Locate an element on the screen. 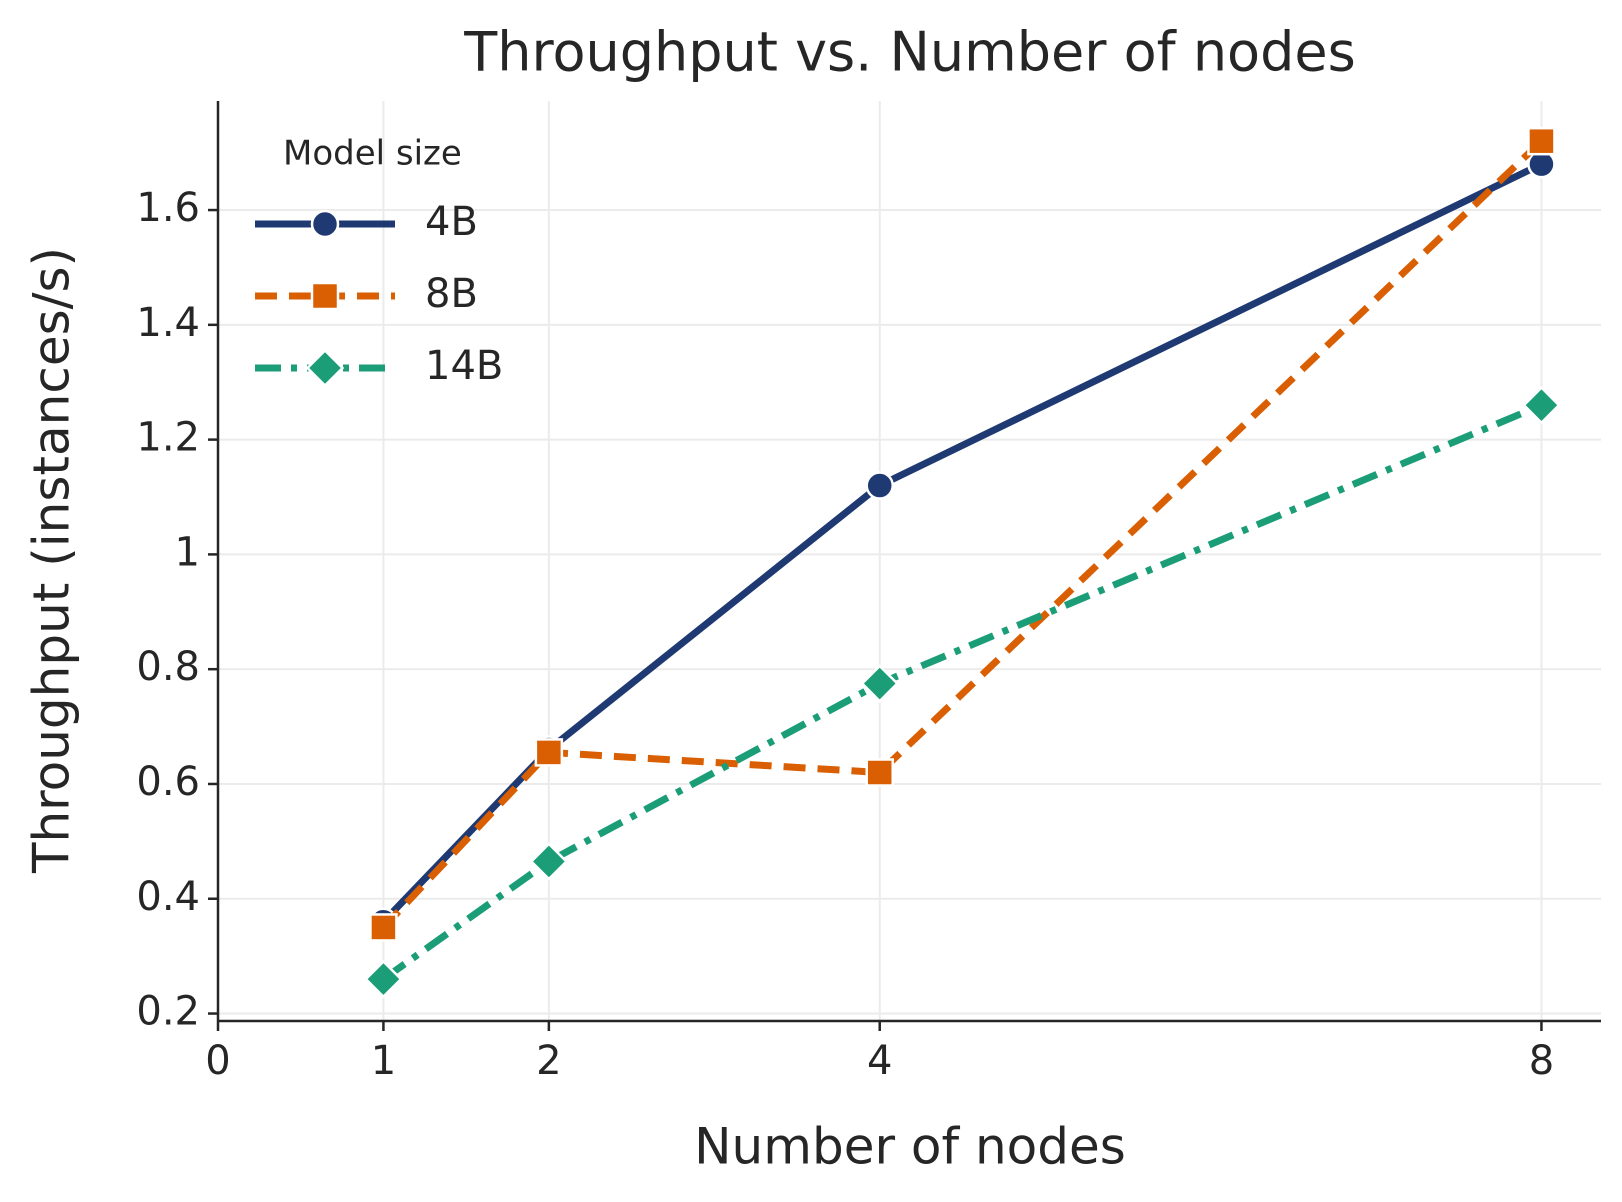 The height and width of the screenshot is (1202, 1622). legend-label: 14B is located at coordinates (464, 366).